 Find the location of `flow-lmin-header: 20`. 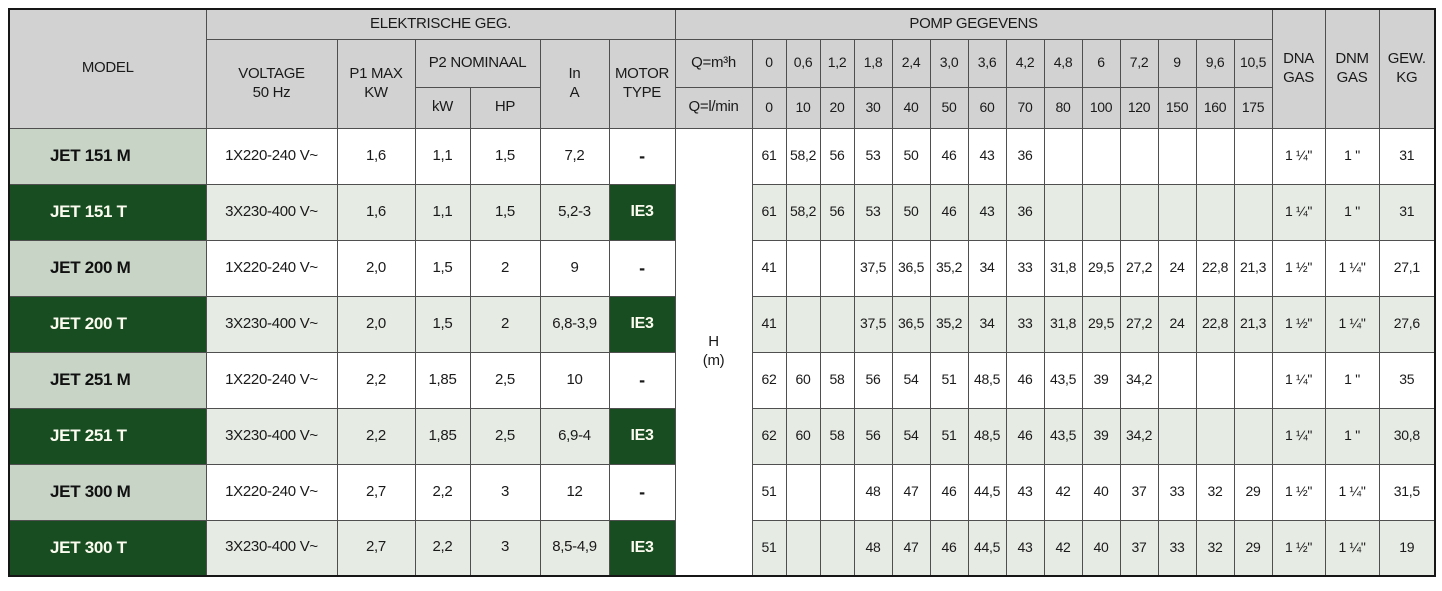

flow-lmin-header: 20 is located at coordinates (837, 107).